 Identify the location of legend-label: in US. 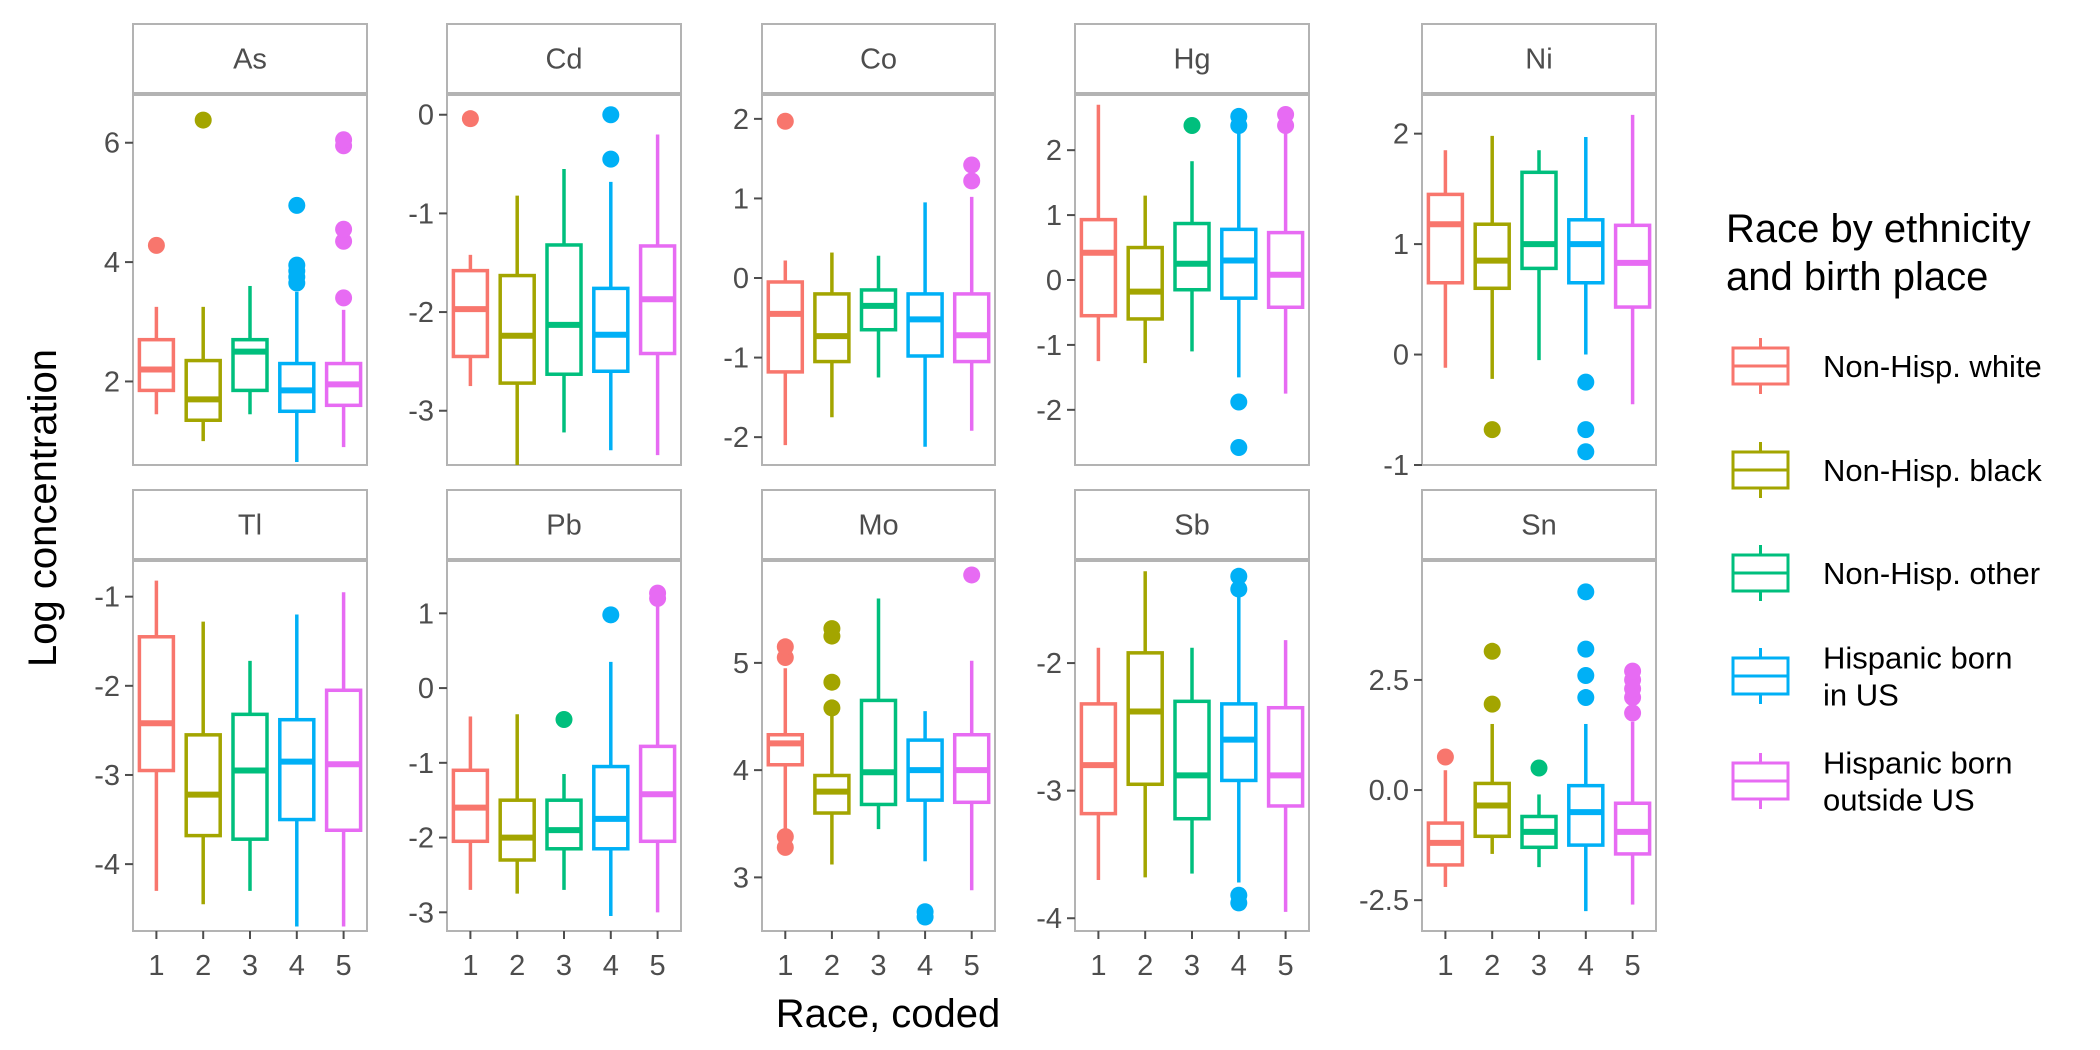
(1861, 695).